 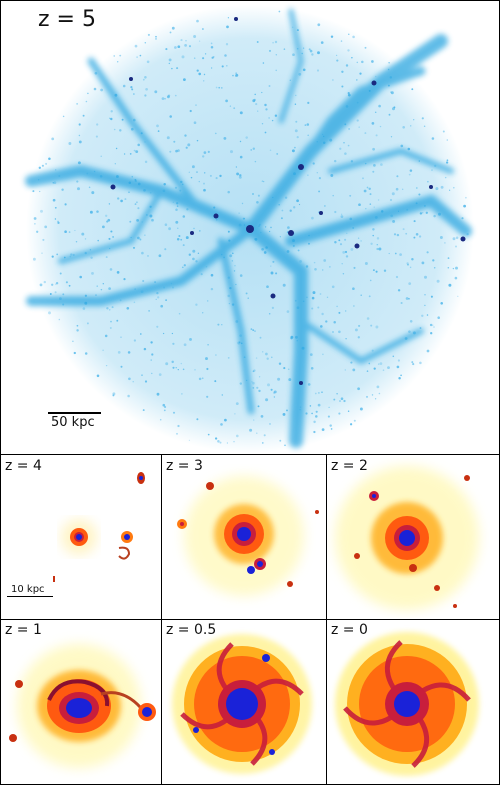 I want to click on z2-panel: z = 2, so click(x=413, y=537).